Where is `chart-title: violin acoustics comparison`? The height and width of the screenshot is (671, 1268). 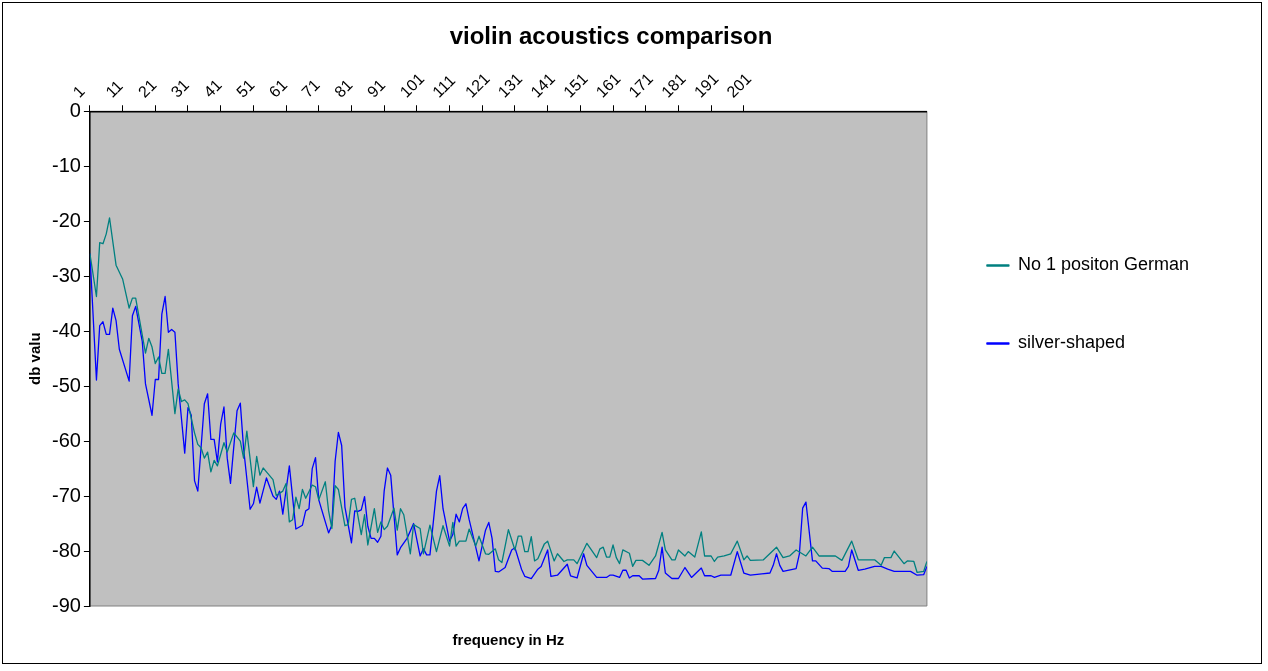 chart-title: violin acoustics comparison is located at coordinates (611, 36).